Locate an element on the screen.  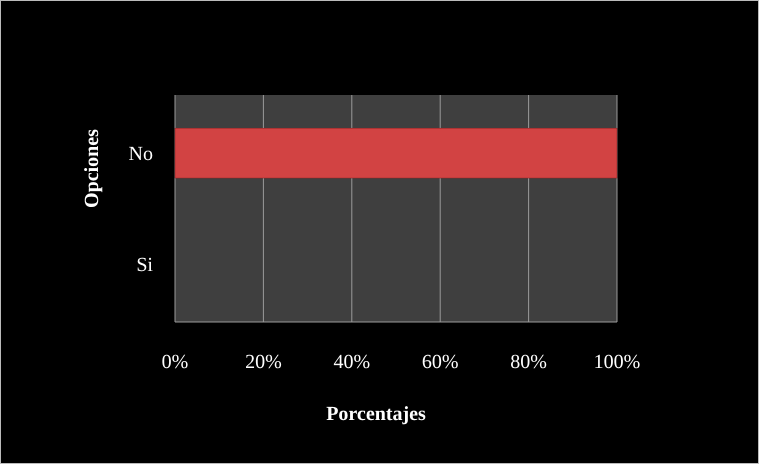
y-tick-label: Si is located at coordinates (145, 265).